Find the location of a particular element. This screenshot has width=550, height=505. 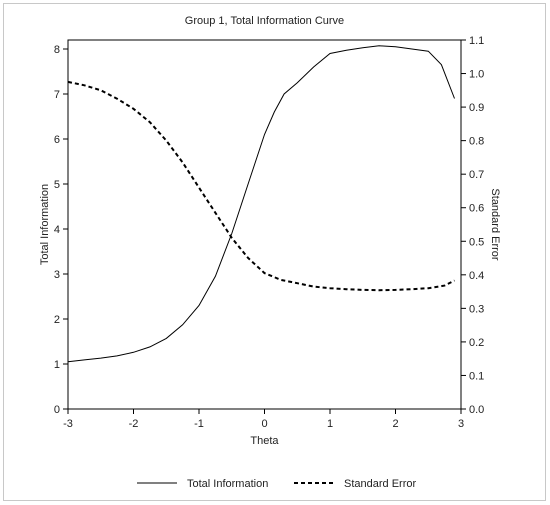

y-right-tick-label: 0.0 is located at coordinates (476, 410).